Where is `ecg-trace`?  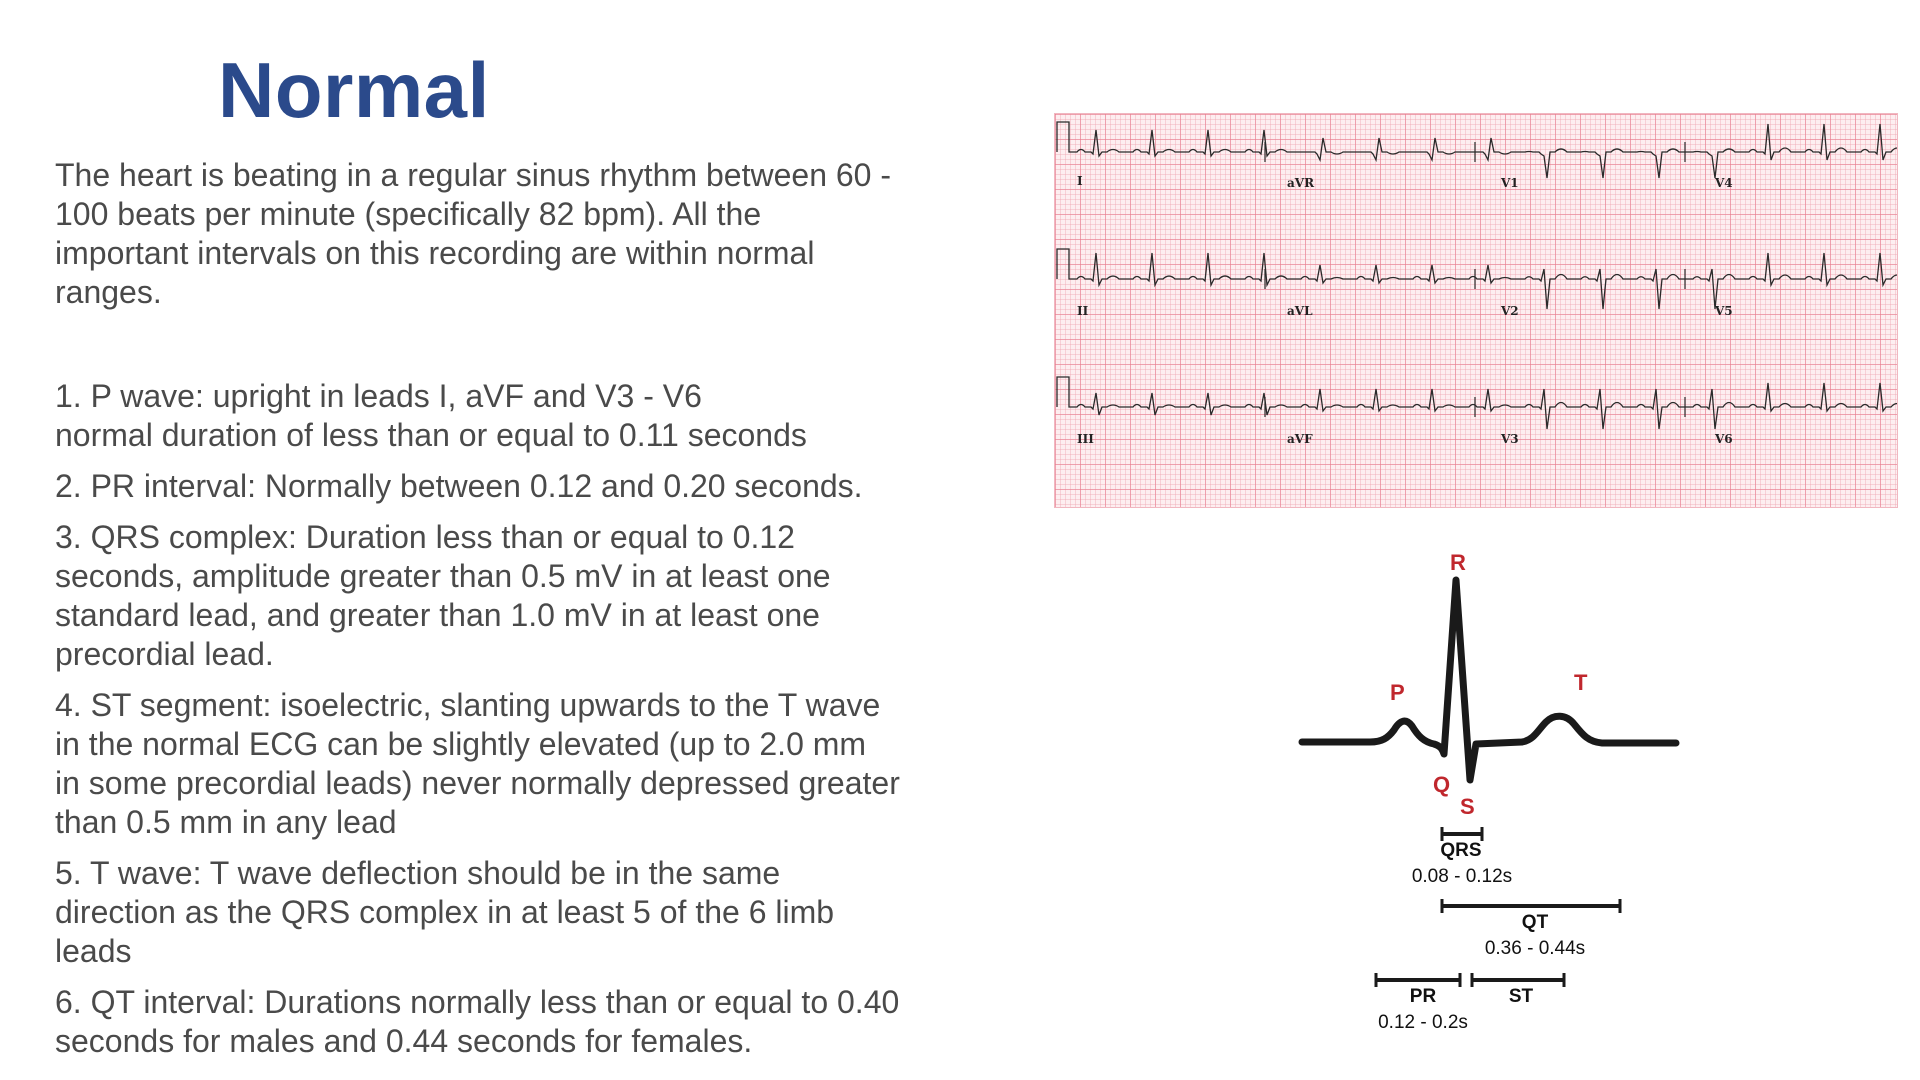
ecg-trace is located at coordinates (1476, 275).